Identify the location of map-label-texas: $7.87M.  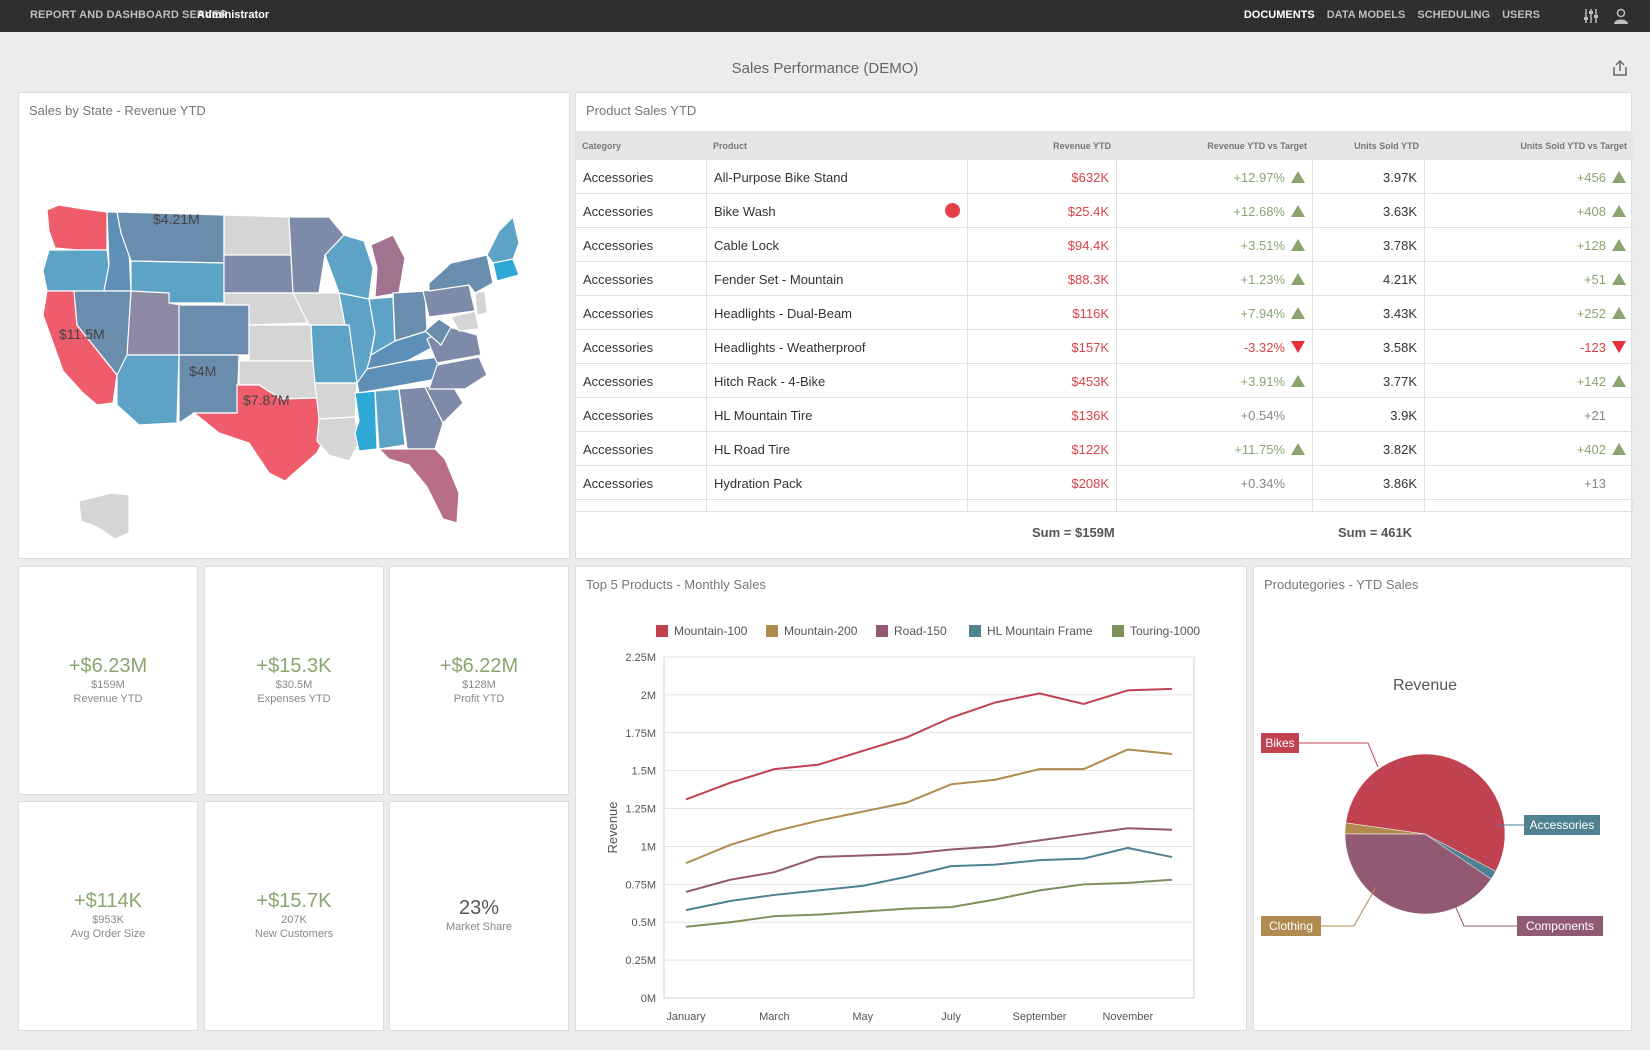
(266, 400).